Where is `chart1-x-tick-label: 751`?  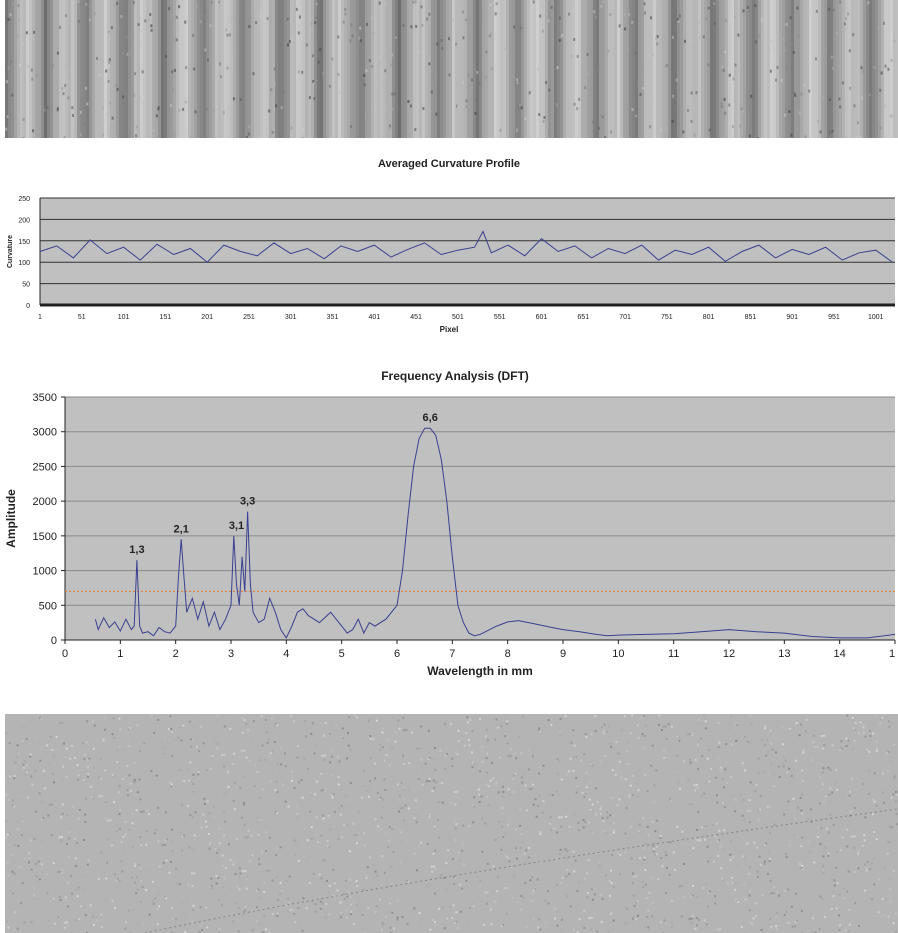 chart1-x-tick-label: 751 is located at coordinates (667, 317).